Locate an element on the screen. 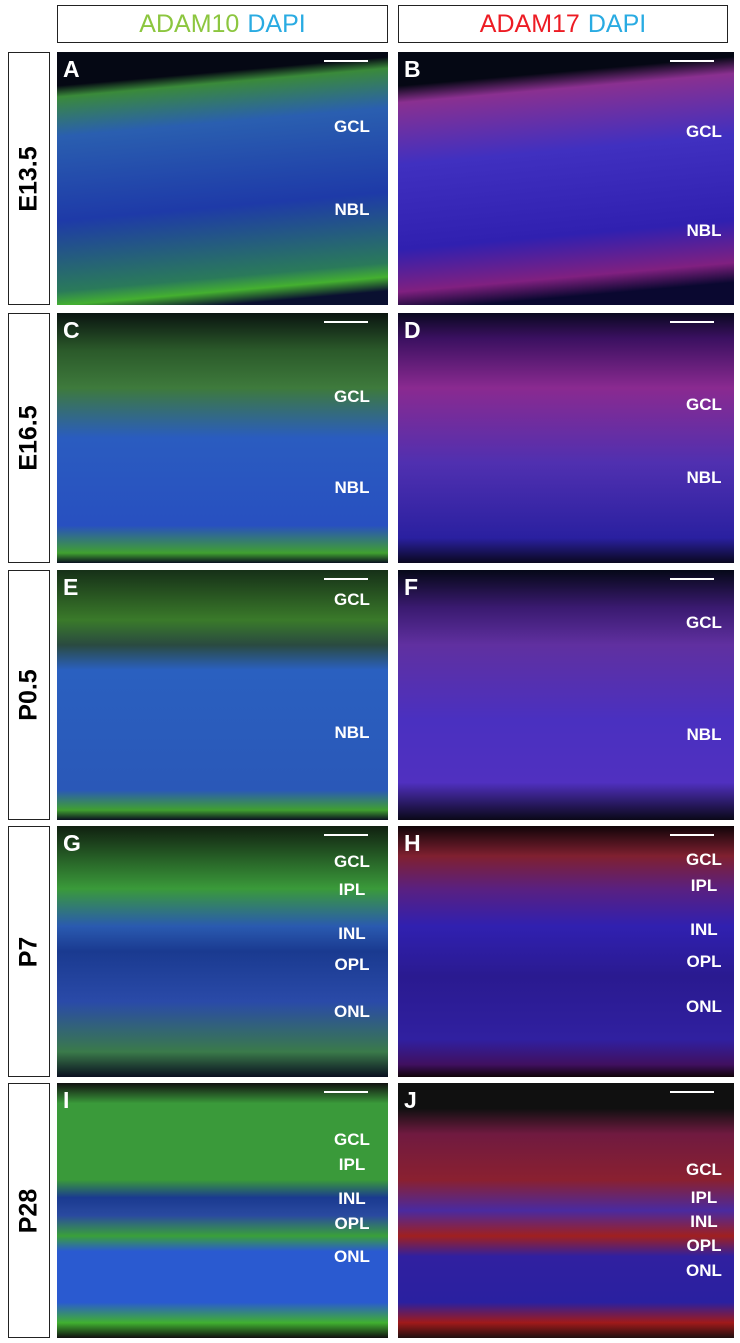 This screenshot has width=740, height=1343. micrograph: E is located at coordinates (222, 695).